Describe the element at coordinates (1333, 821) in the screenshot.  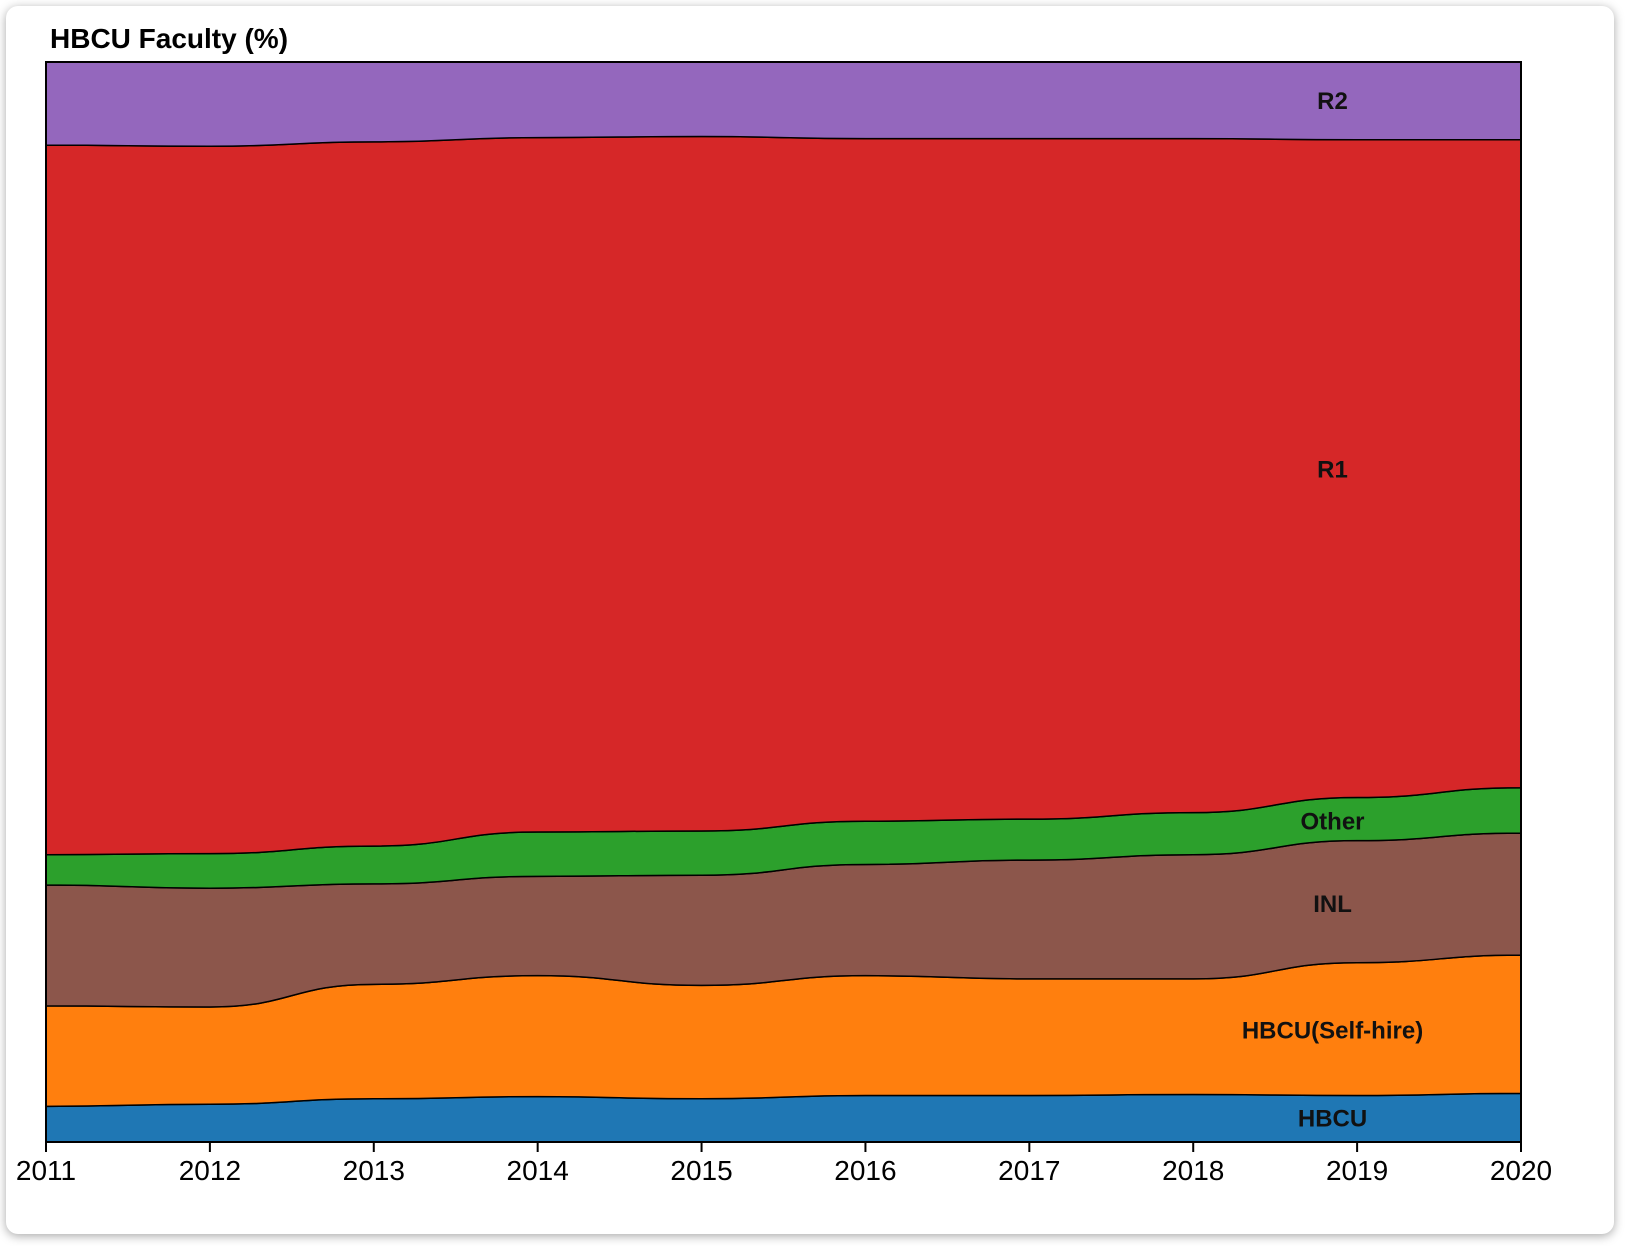
I see `band-label-other: Other` at that location.